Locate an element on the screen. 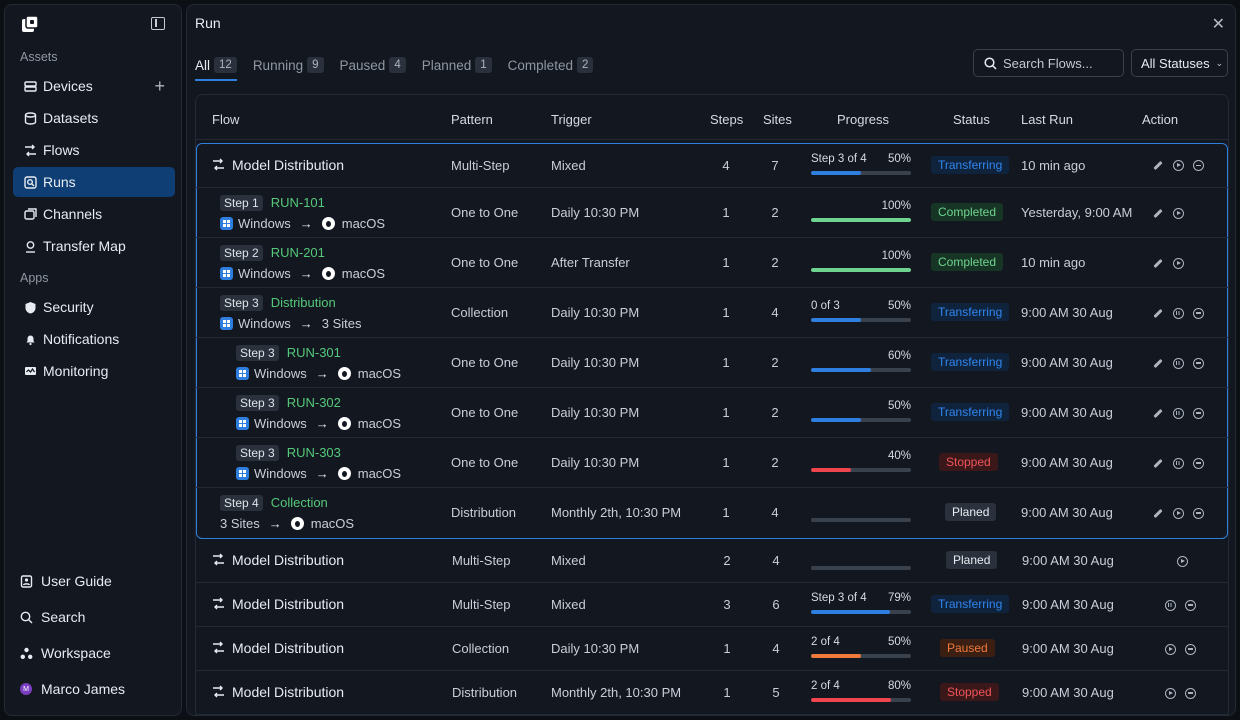 The image size is (1240, 720). run-id-link: RUN-101 is located at coordinates (297, 202).